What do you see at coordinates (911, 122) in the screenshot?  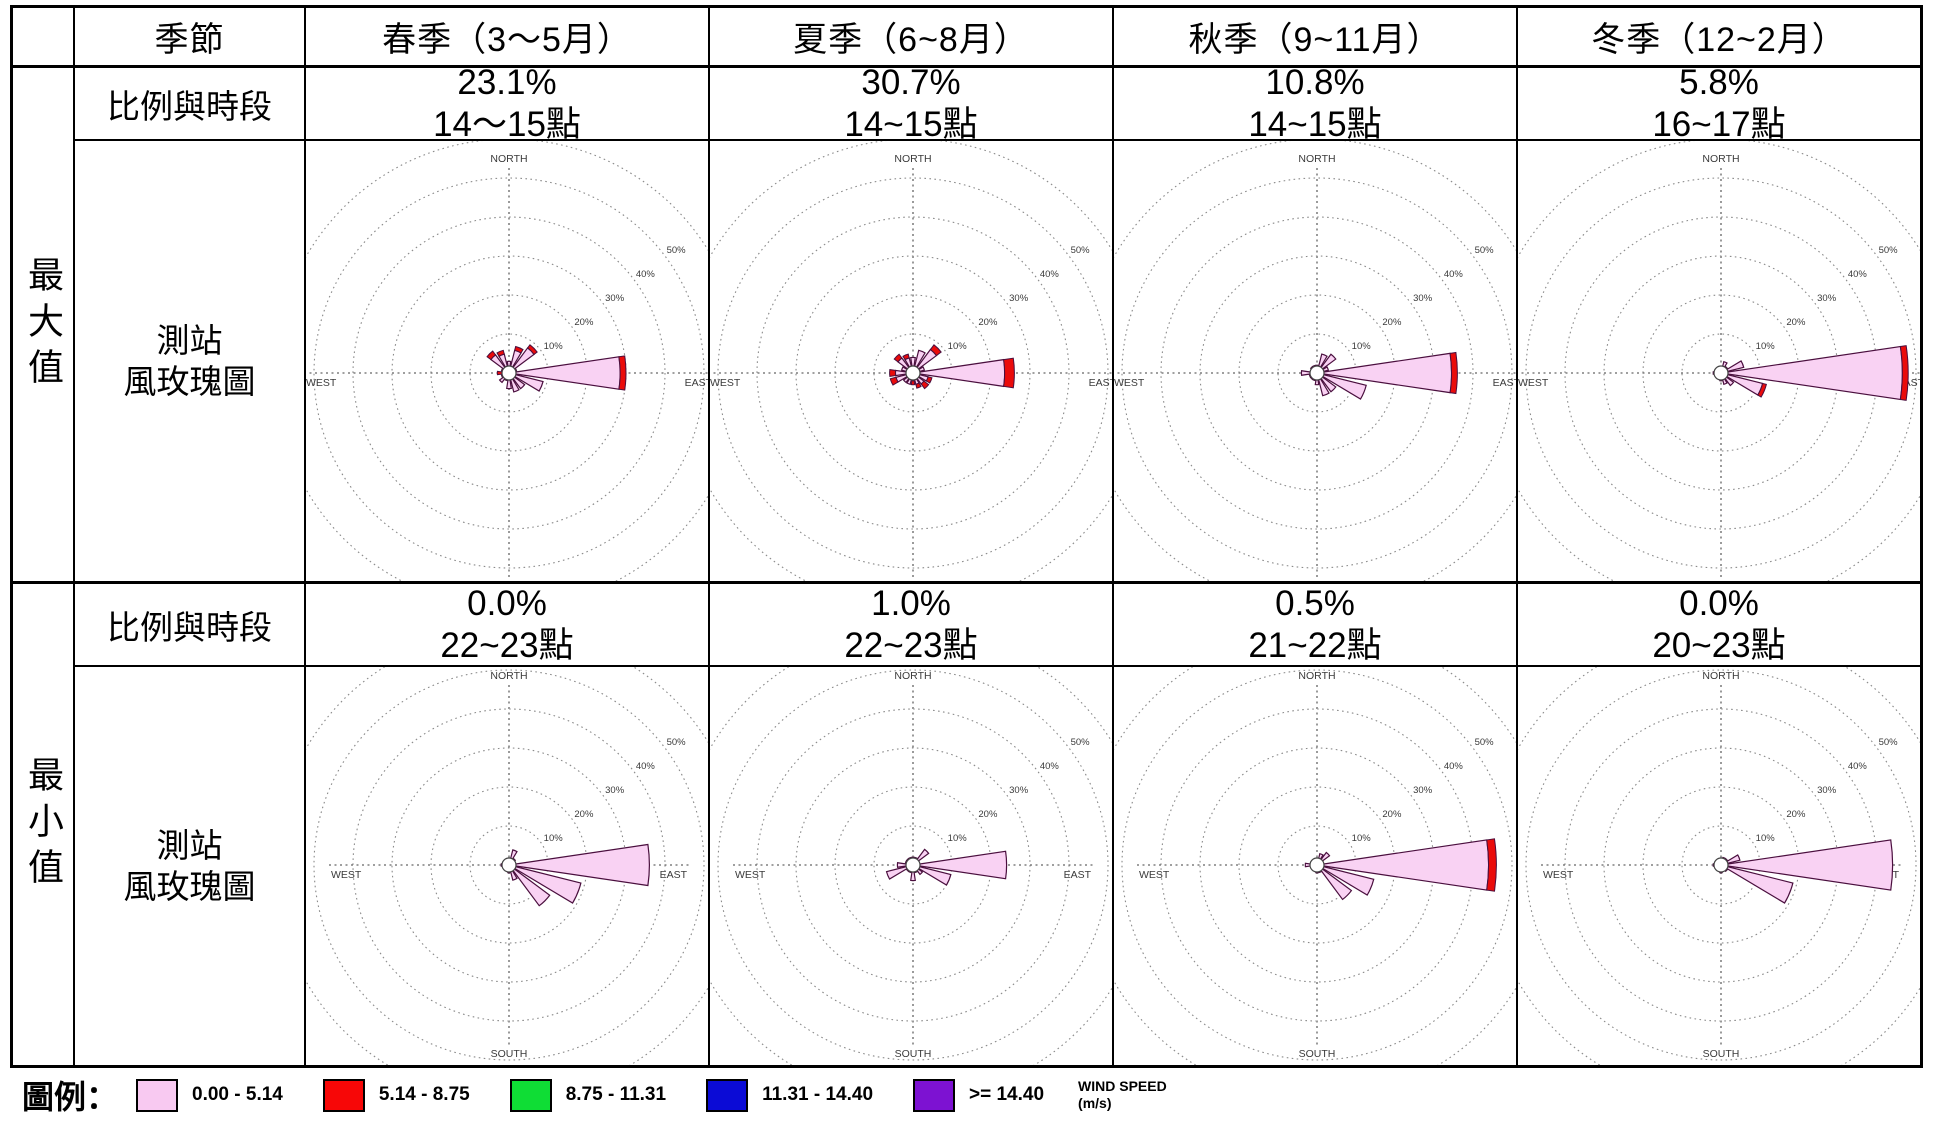 I see `time-summer-max: 14~15點` at bounding box center [911, 122].